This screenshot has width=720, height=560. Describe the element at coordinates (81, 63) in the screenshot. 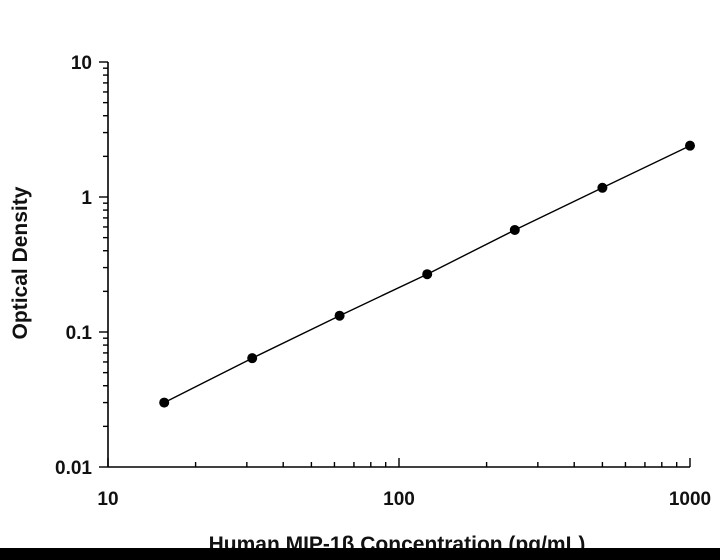

I see `y-tick-label: 10` at that location.